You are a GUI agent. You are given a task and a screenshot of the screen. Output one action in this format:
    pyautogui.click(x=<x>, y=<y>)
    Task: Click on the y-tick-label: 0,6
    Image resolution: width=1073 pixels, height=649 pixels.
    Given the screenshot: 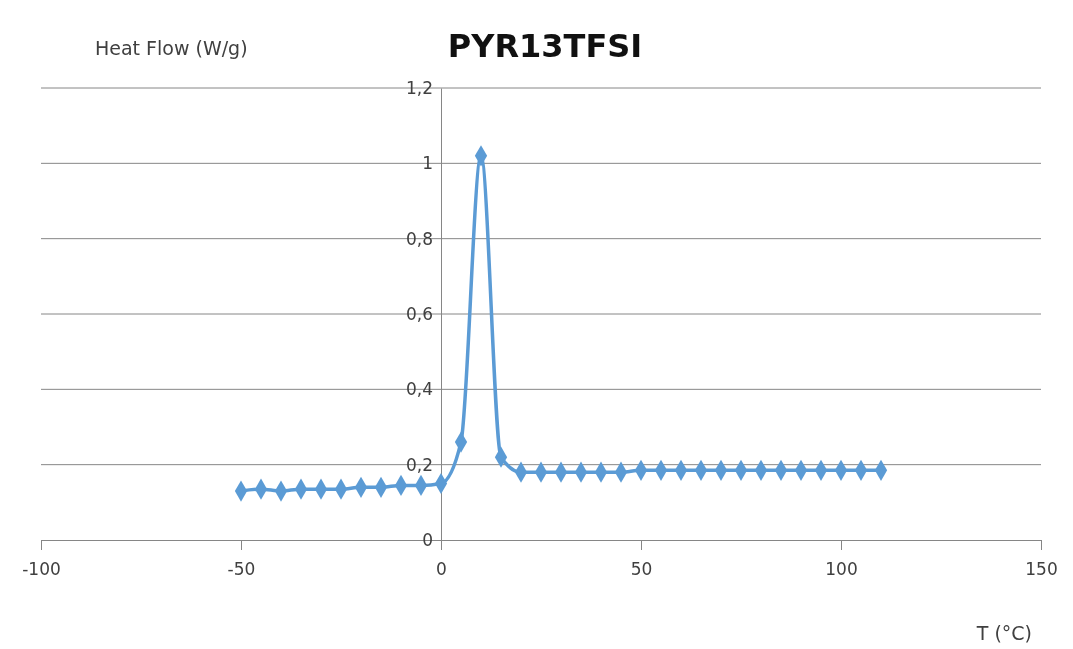 What is the action you would take?
    pyautogui.click(x=419, y=313)
    